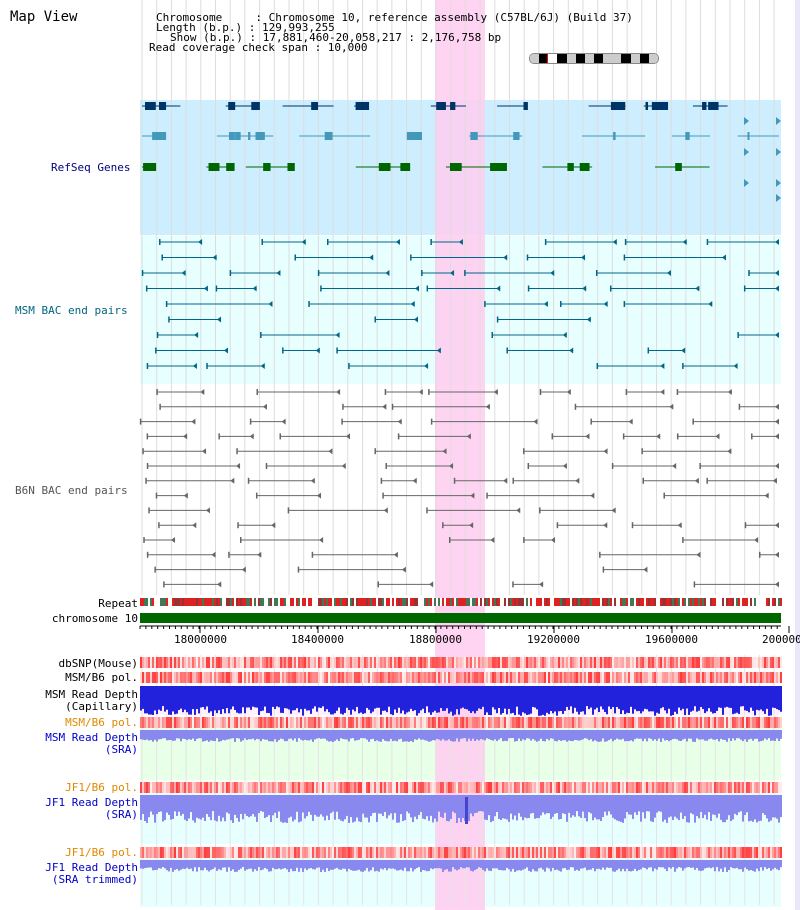 The image size is (800, 910). I want to click on gene-arrow, so click(778, 121).